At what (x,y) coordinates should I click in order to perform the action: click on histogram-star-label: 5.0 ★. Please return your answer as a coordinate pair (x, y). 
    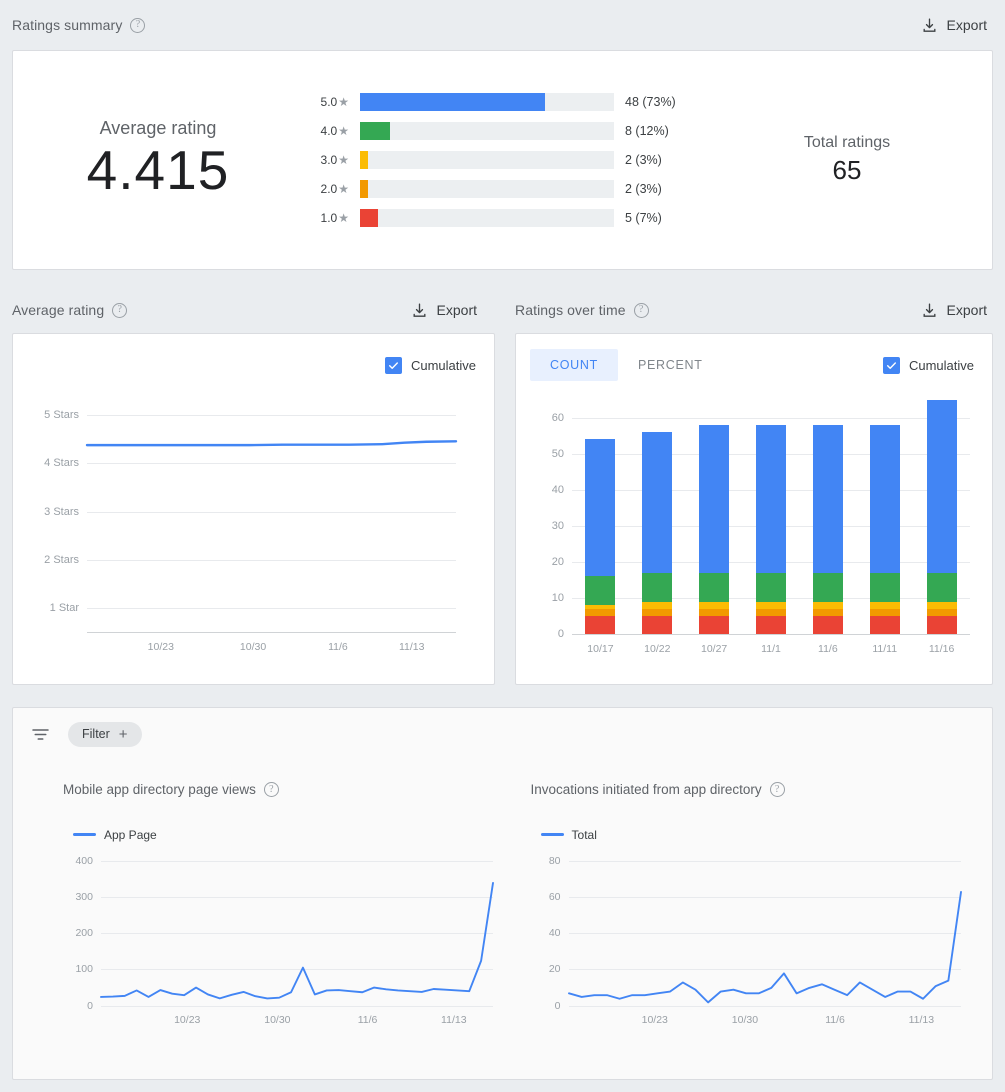
    Looking at the image, I should click on (334, 102).